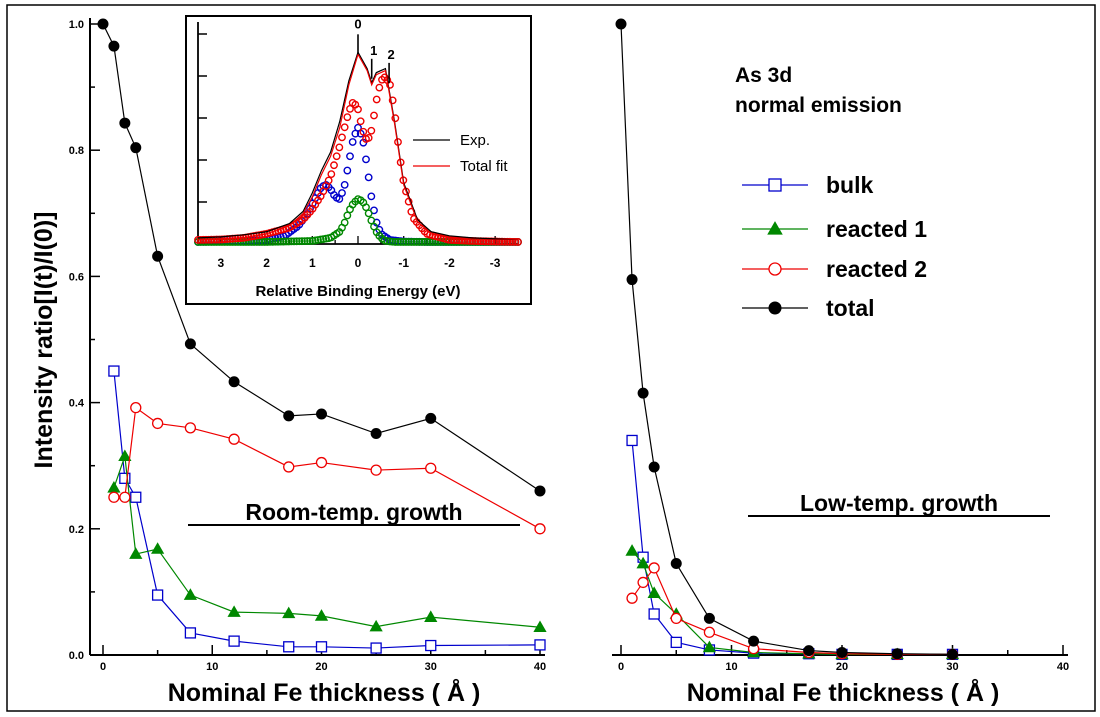 The image size is (1100, 717). What do you see at coordinates (357, 23) in the screenshot?
I see `inset-peak-label: 0` at bounding box center [357, 23].